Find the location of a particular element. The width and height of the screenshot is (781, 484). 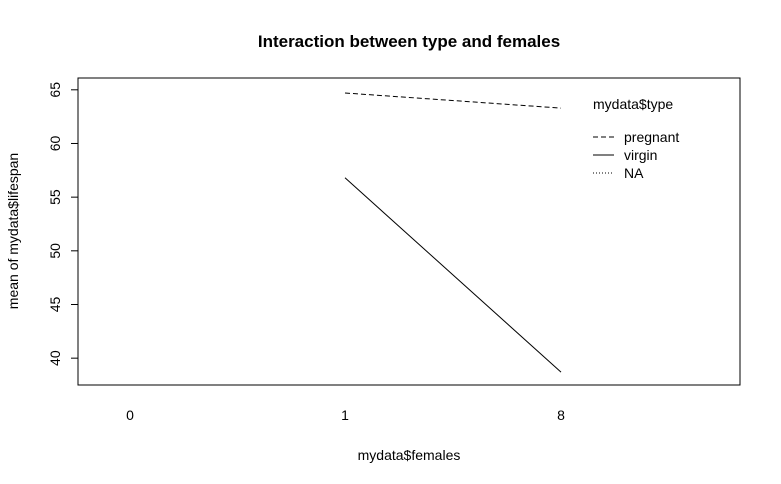

series-line-virgin is located at coordinates (453, 275).